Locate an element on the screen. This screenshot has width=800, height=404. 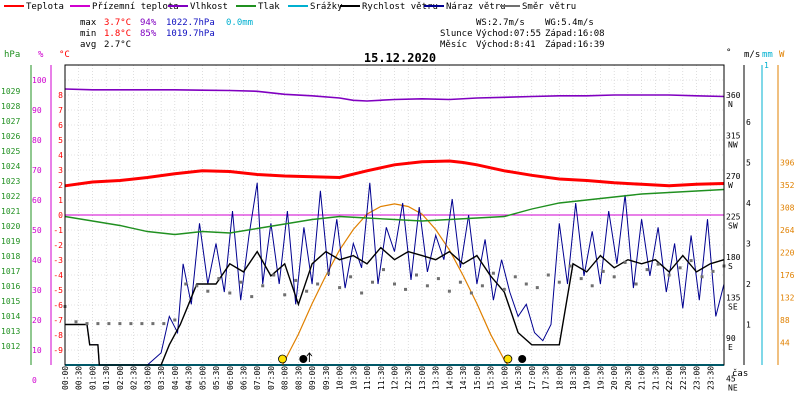
direction-tick-label: 180 is located at coordinates (733, 257).